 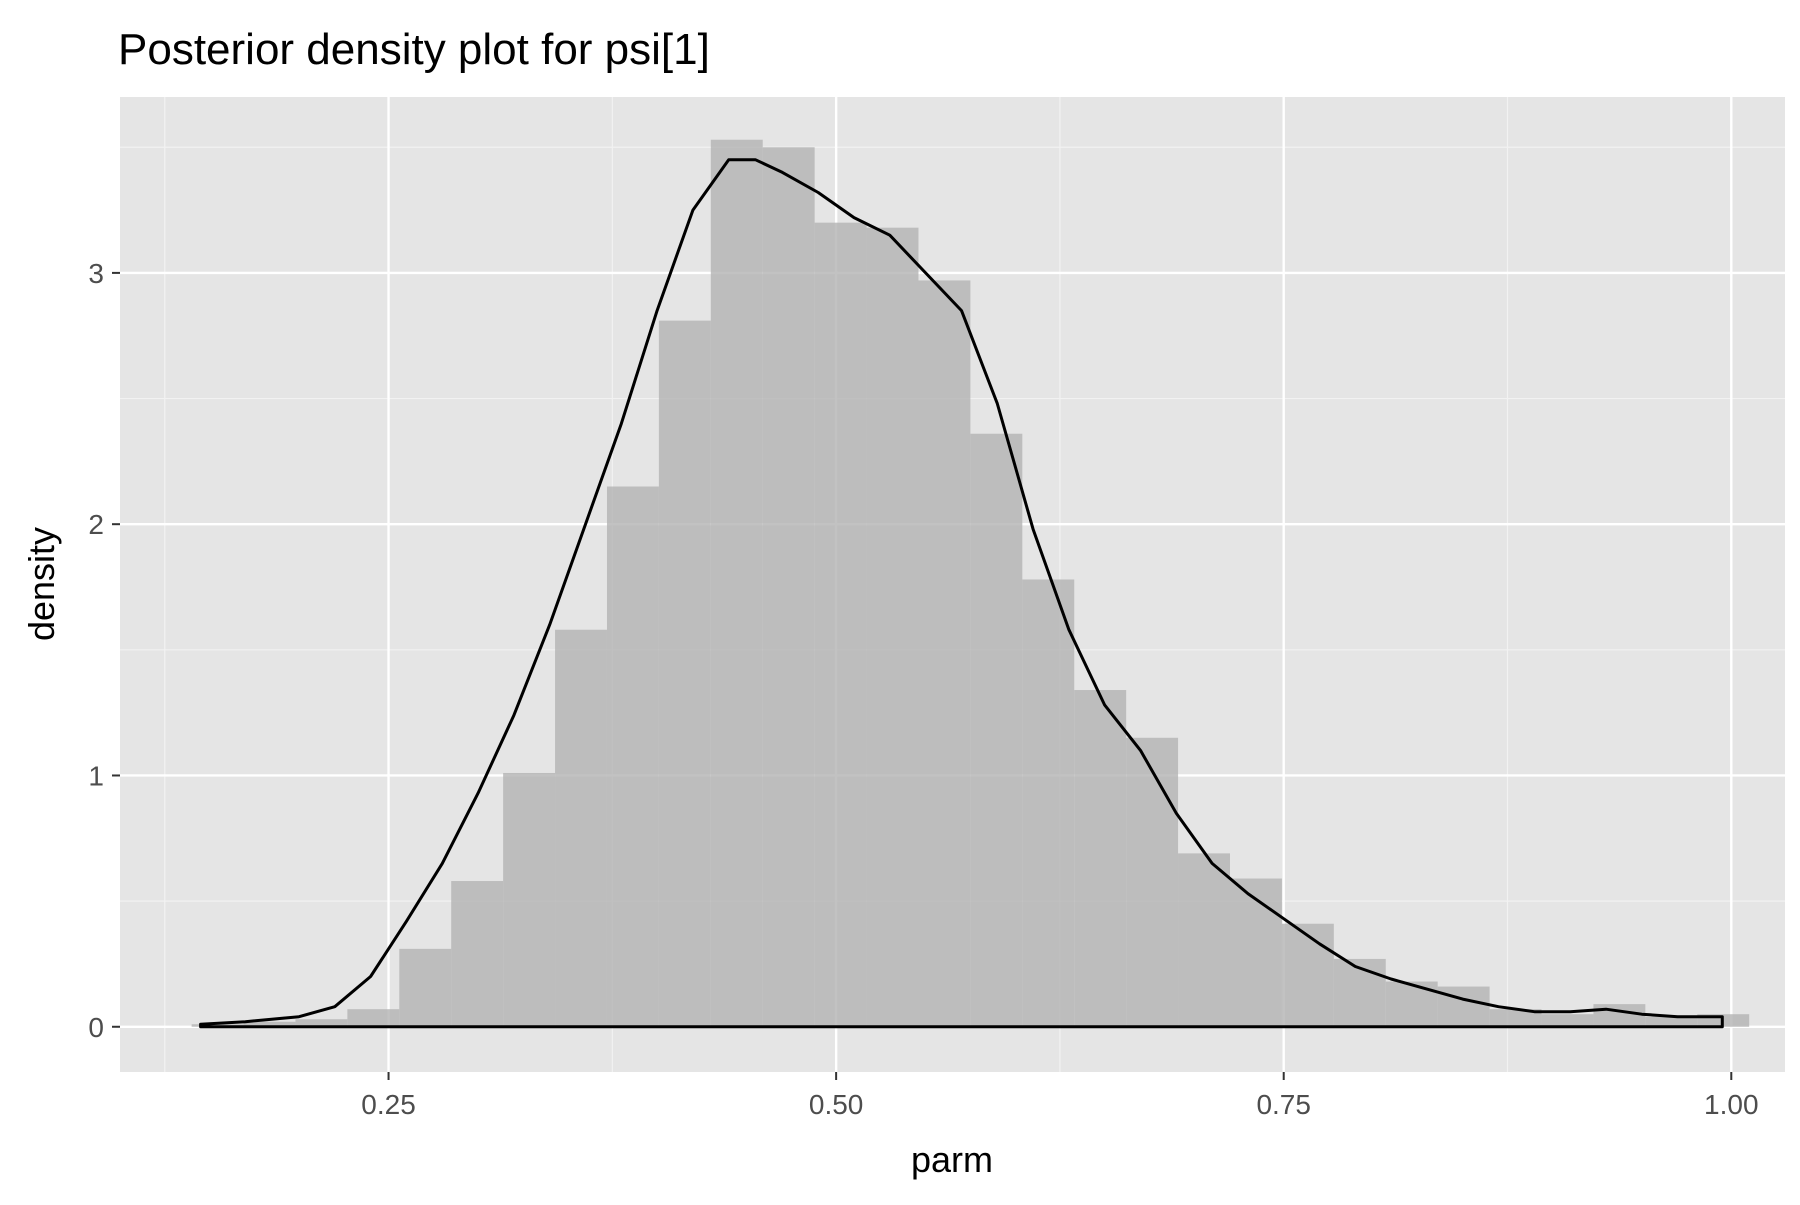 I want to click on x-tick-label: 0.75, so click(x=1283, y=1104).